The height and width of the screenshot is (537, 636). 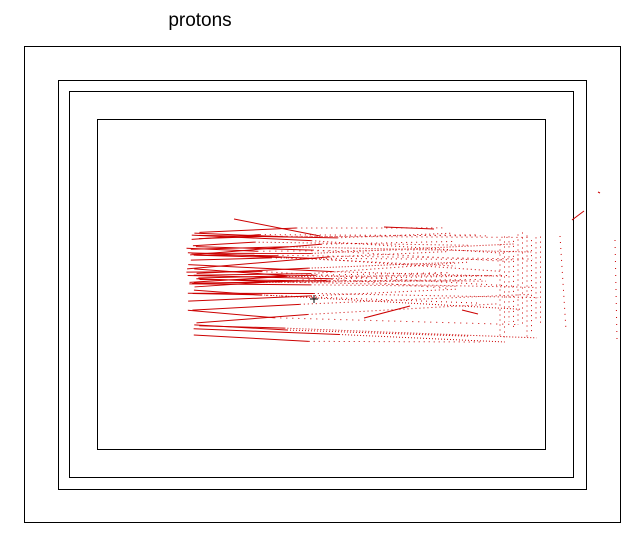 What do you see at coordinates (200, 20) in the screenshot?
I see `plot-title: protons` at bounding box center [200, 20].